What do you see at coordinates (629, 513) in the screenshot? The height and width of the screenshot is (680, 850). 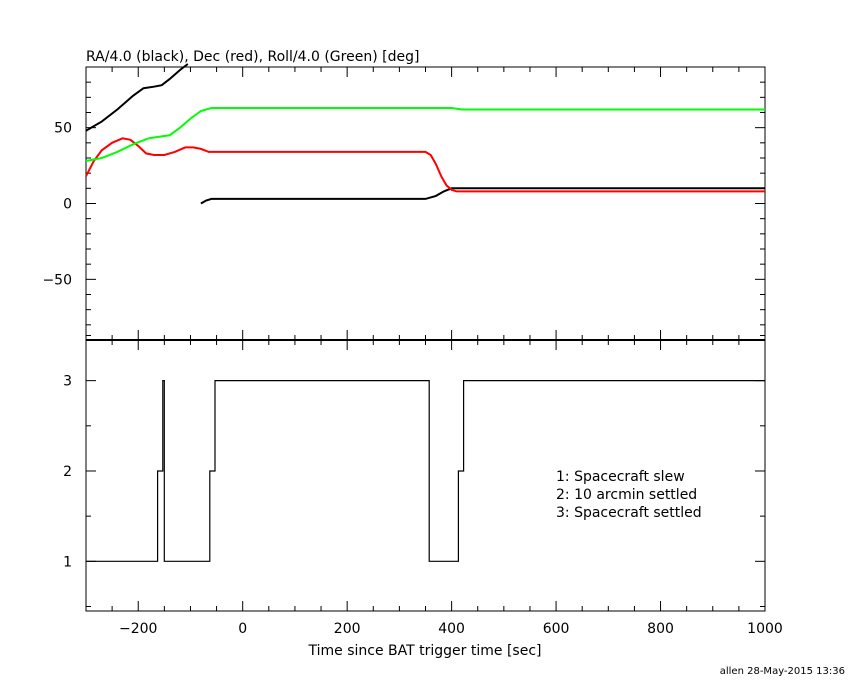 I see `legend-entry-3: 3: Spacecraft settled` at bounding box center [629, 513].